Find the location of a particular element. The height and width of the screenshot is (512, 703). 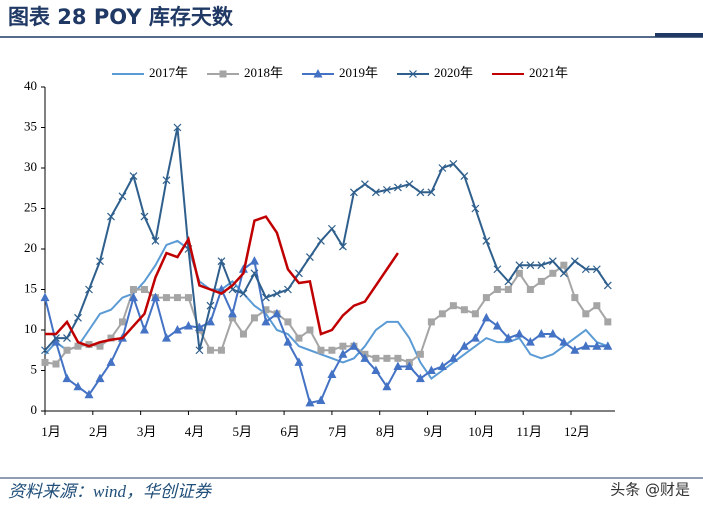

x-tick-label: 3月 is located at coordinates (147, 431).